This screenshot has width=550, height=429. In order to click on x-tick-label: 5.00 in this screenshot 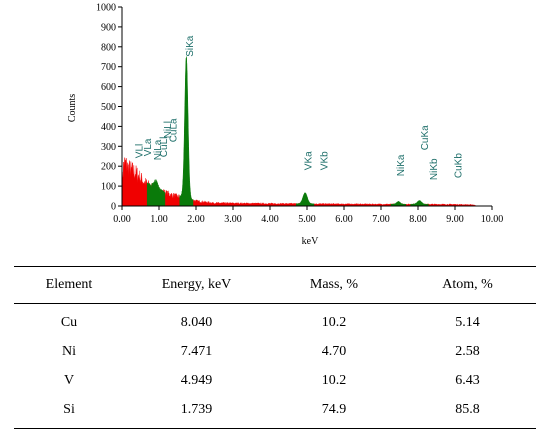, I will do `click(307, 219)`.